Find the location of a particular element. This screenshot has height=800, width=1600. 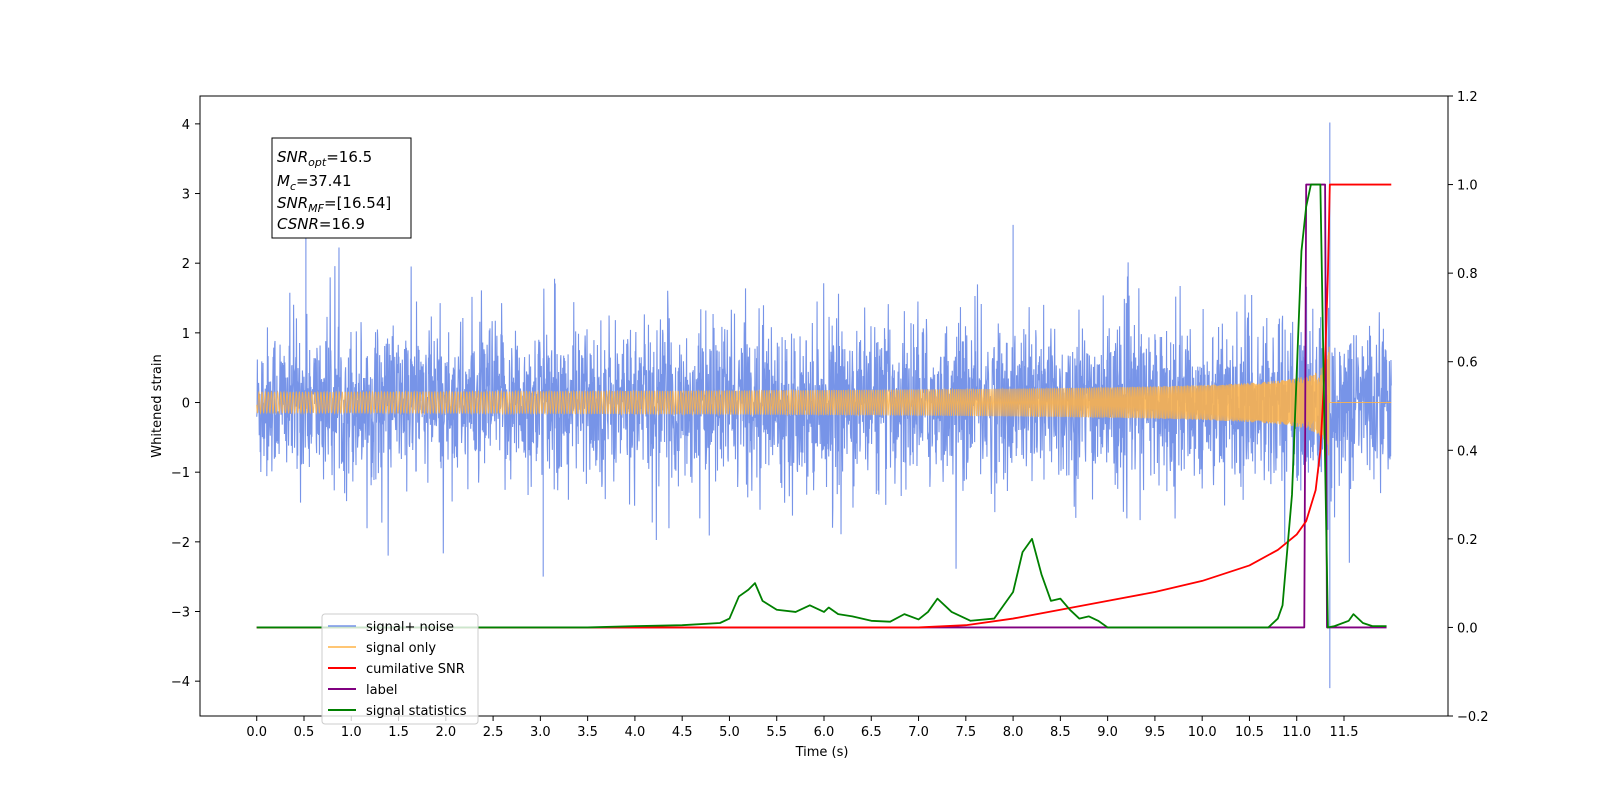

x-tick-label: 6.0 is located at coordinates (824, 732).